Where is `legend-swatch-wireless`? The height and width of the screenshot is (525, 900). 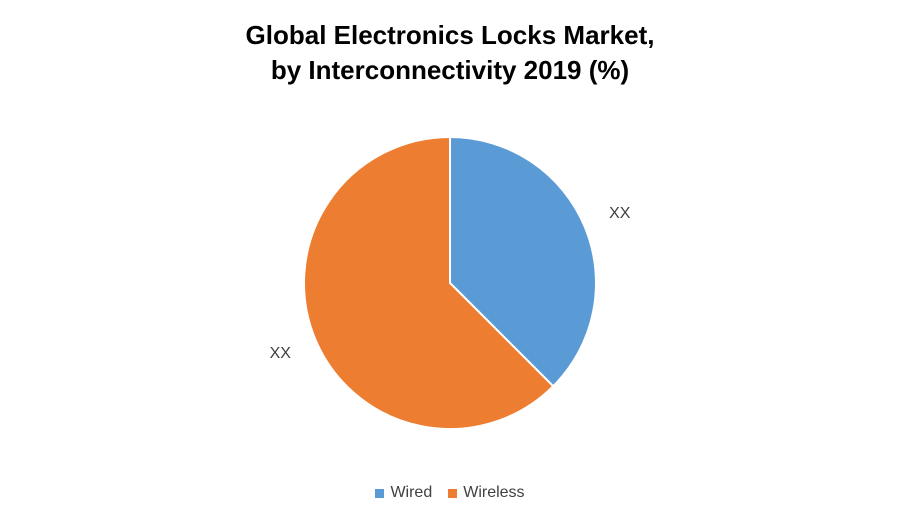
legend-swatch-wireless is located at coordinates (453, 493).